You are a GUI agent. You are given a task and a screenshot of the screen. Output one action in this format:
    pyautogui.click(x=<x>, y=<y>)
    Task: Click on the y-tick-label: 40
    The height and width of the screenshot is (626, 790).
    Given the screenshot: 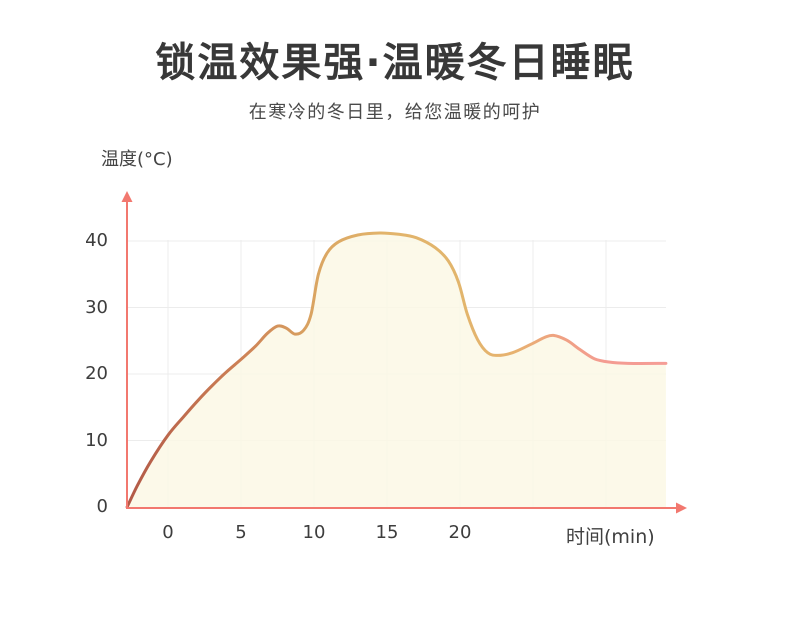 What is the action you would take?
    pyautogui.click(x=96, y=240)
    